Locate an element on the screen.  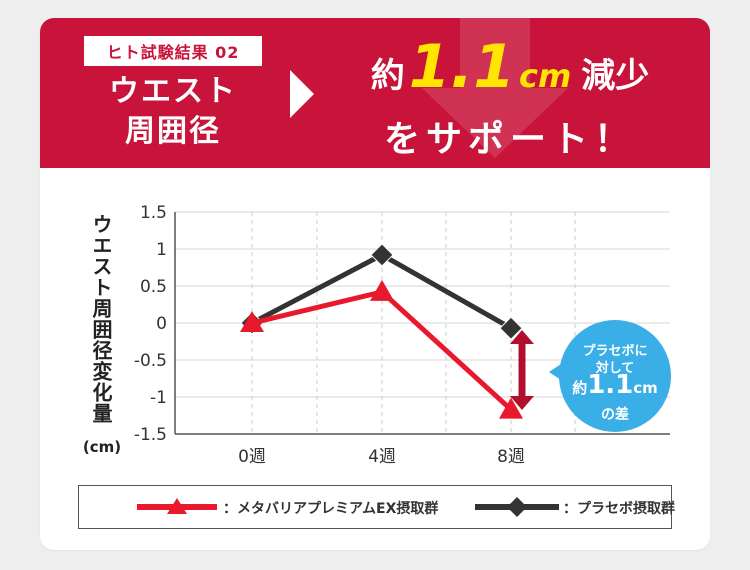
claim-value: 1.1 is located at coordinates (461, 67).